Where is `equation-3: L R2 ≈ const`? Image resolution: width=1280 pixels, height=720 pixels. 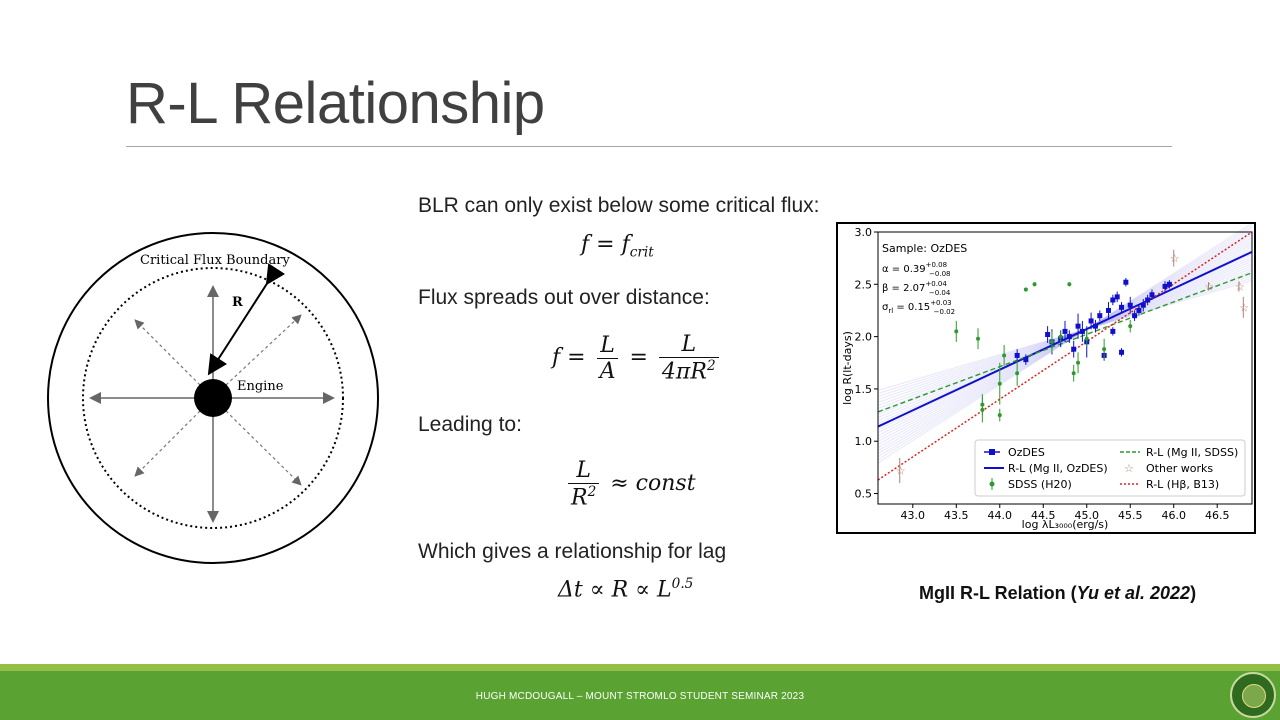 equation-3: L R2 ≈ const is located at coordinates (630, 484).